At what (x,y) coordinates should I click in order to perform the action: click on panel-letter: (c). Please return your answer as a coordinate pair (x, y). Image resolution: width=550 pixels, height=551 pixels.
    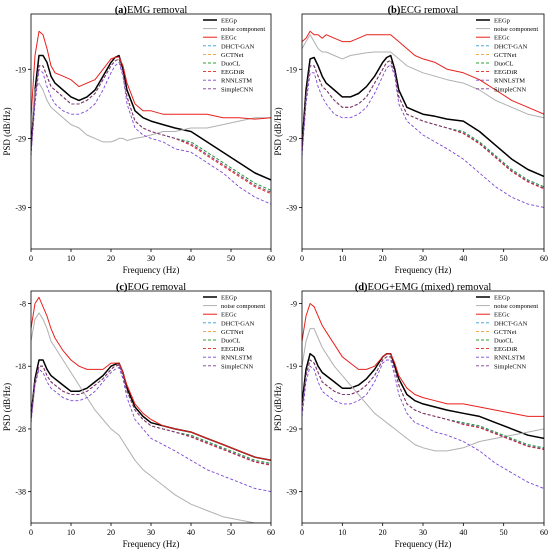
    Looking at the image, I should click on (122, 287).